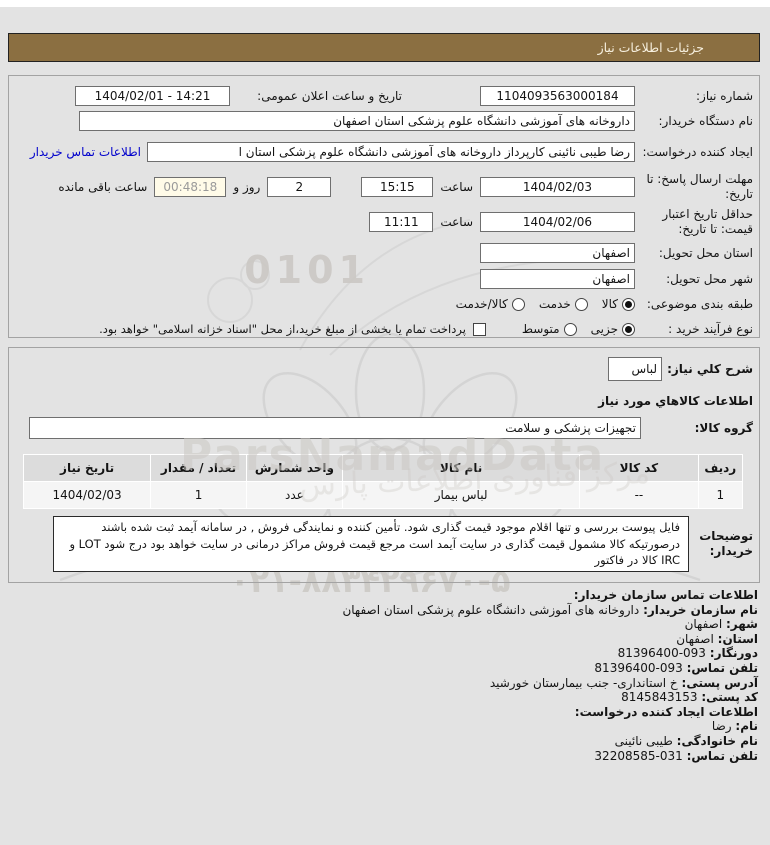 This screenshot has height=845, width=770. Describe the element at coordinates (103, 186) in the screenshot. I see `deadline-remaining-label: ساعت باقی مانده` at that location.